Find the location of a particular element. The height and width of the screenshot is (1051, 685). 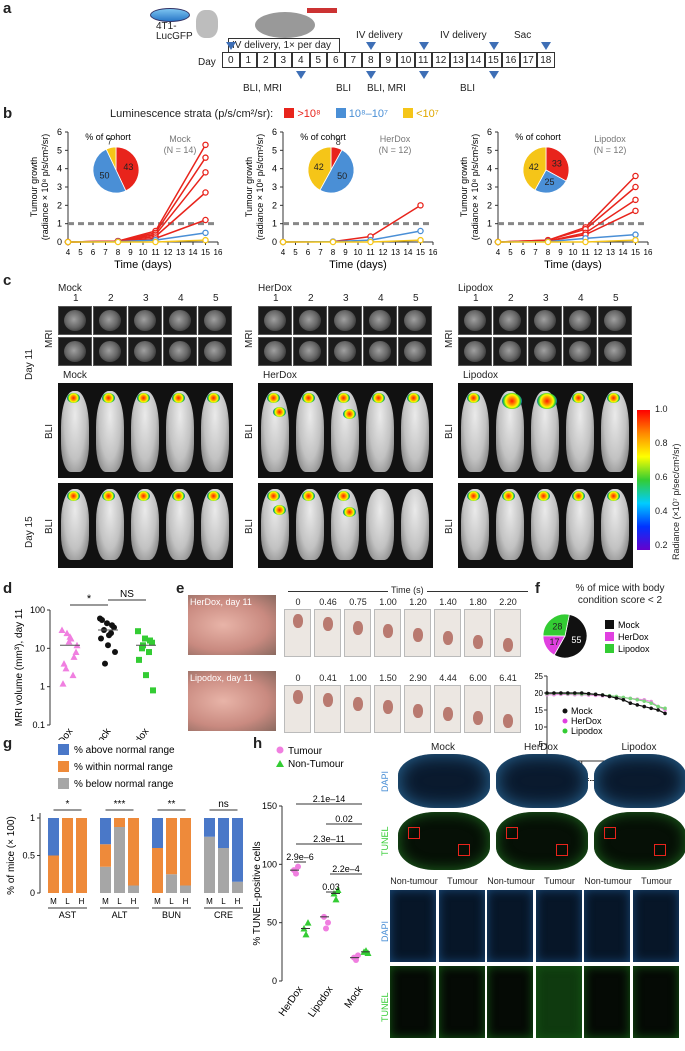

time-label: 6.00 is located at coordinates (478, 678).